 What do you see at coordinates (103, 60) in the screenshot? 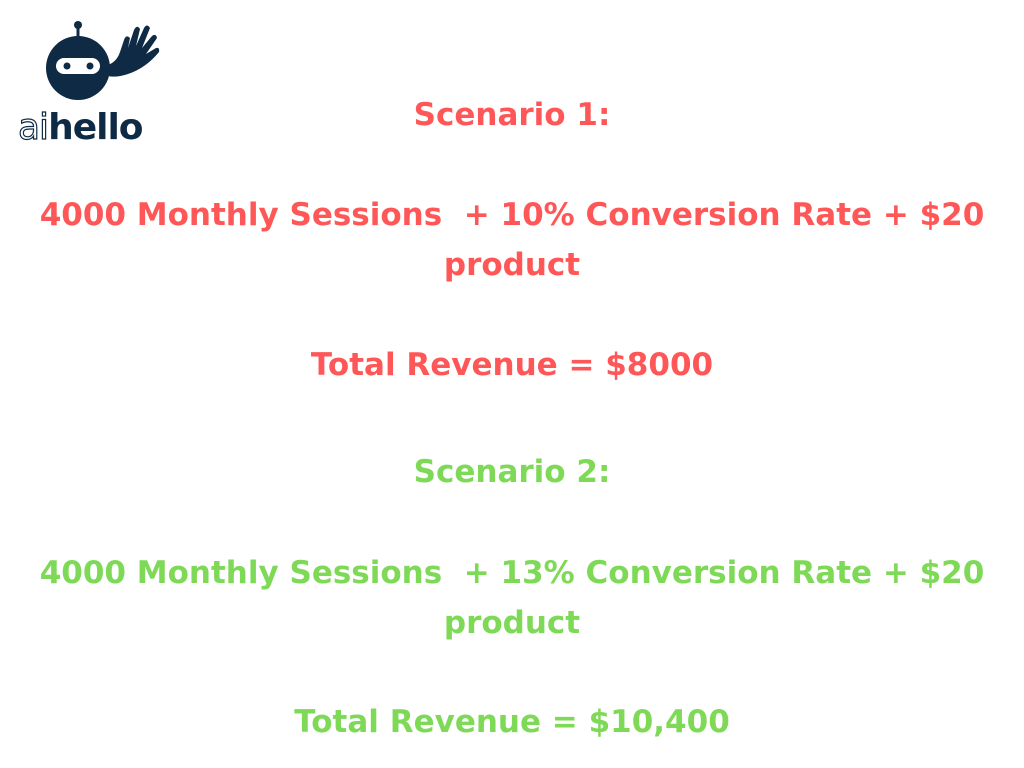
I see `robot-mascot-icon` at bounding box center [103, 60].